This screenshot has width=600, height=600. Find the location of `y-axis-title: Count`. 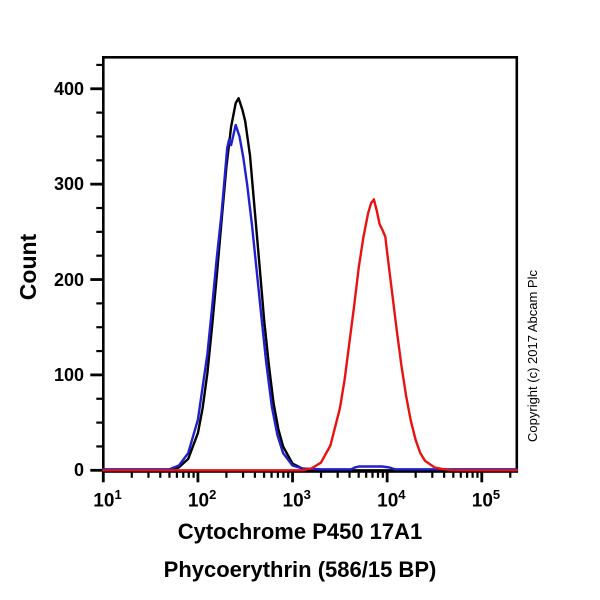

y-axis-title: Count is located at coordinates (28, 267).